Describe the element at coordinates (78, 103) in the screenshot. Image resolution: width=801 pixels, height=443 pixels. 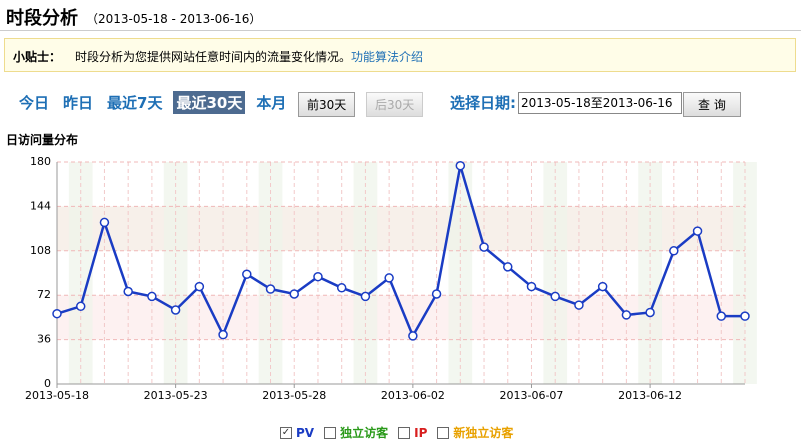
I see `quick-link: 昨日` at that location.